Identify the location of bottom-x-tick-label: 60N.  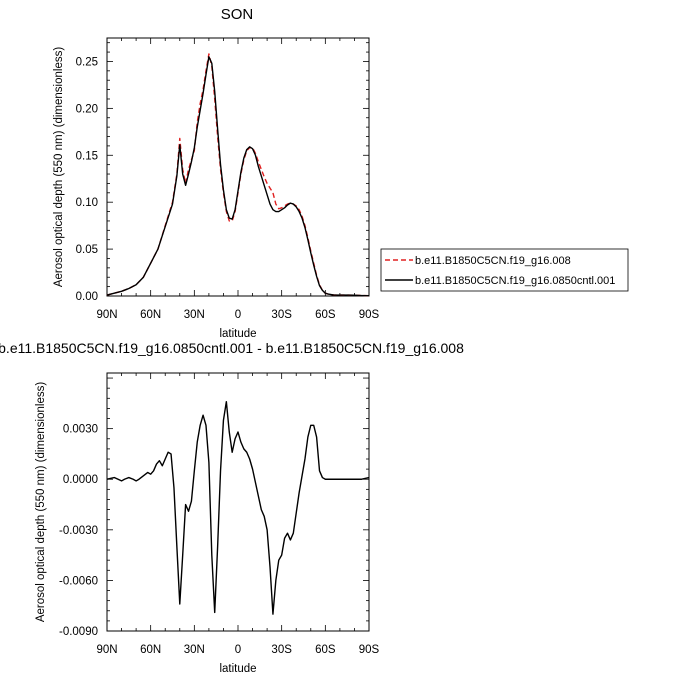
(150, 650).